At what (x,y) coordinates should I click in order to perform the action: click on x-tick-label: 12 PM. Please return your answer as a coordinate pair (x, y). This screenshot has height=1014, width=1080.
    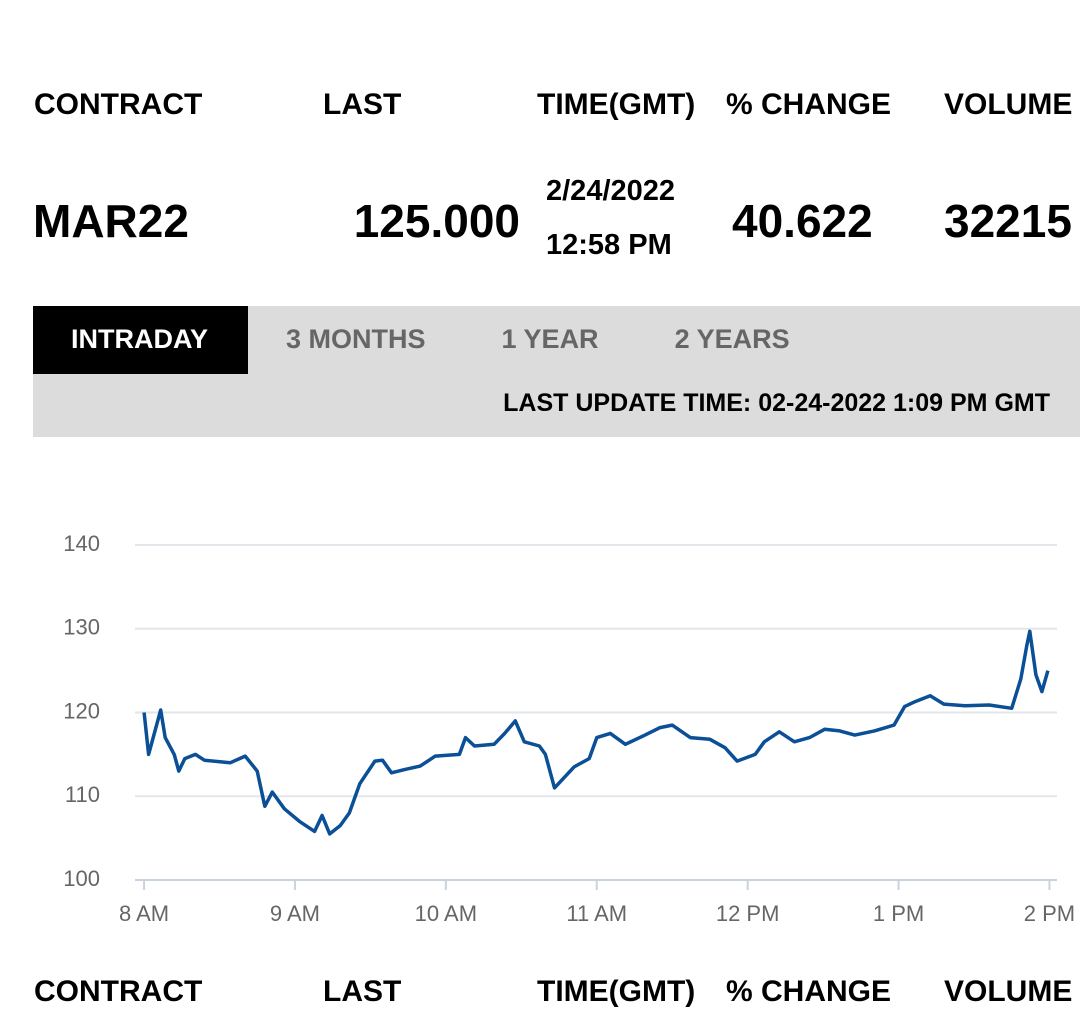
    Looking at the image, I should click on (748, 913).